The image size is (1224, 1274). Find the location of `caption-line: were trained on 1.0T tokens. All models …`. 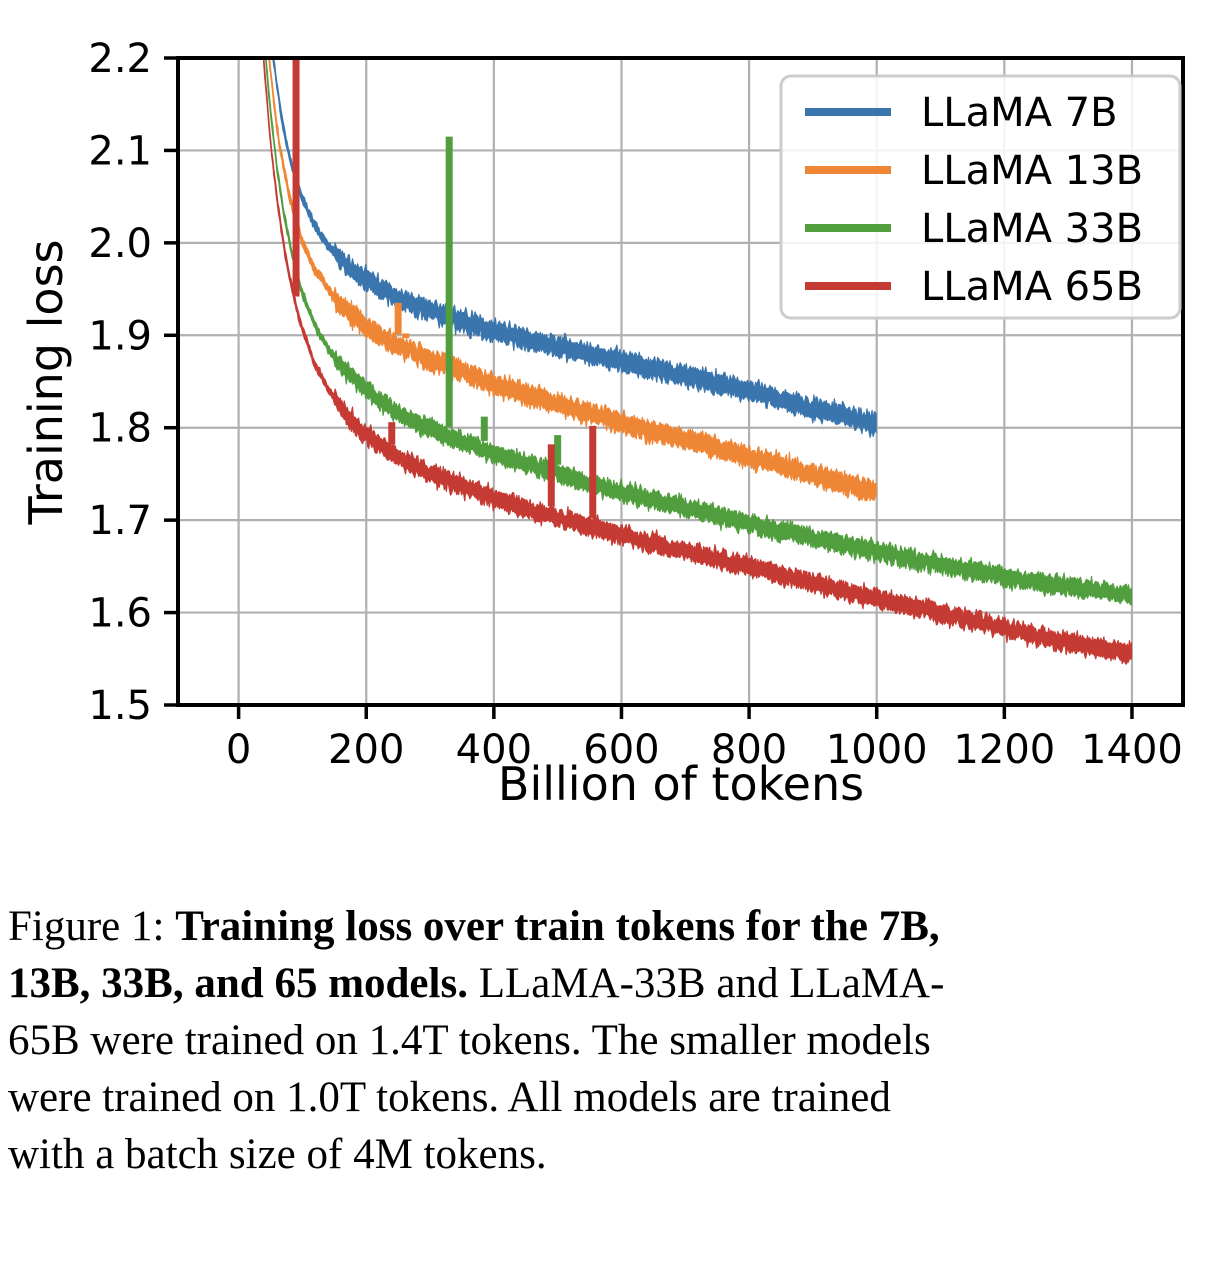

caption-line: were trained on 1.0T tokens. All models … is located at coordinates (449, 1097).